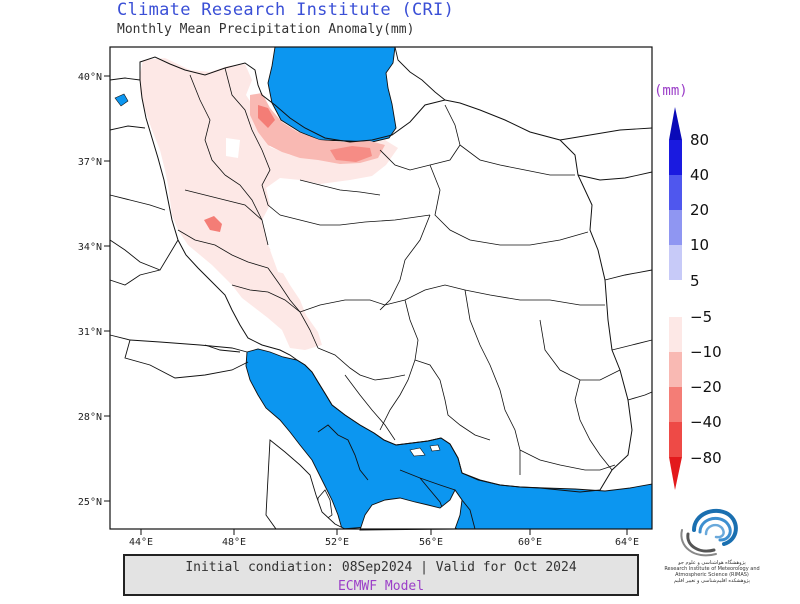 The image size is (800, 604). What do you see at coordinates (266, 116) in the screenshot?
I see `anomaly-zone-caspian-core` at bounding box center [266, 116].